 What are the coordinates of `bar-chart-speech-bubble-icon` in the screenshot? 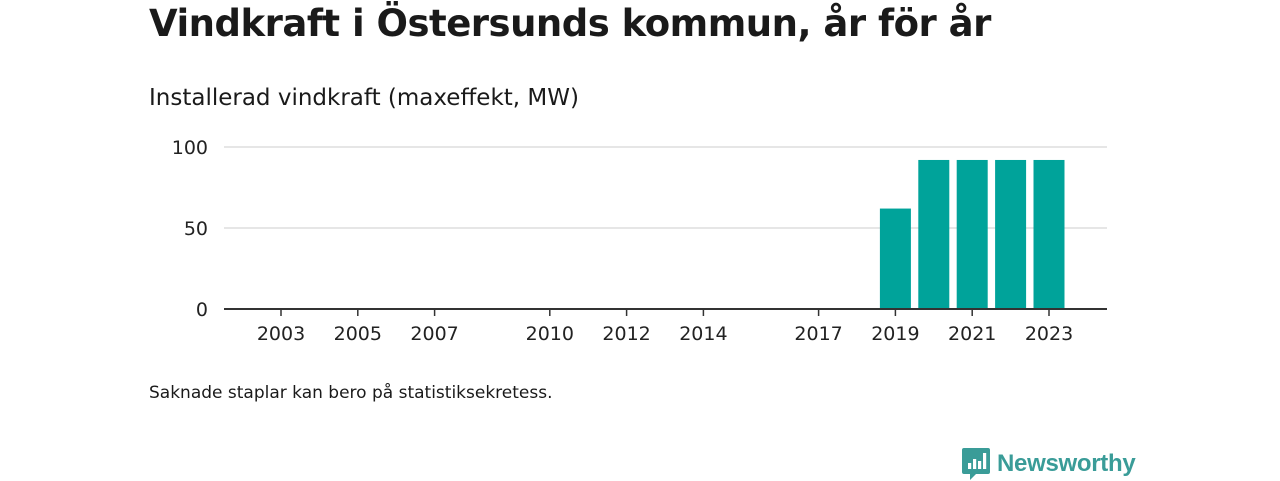 It's located at (976, 464).